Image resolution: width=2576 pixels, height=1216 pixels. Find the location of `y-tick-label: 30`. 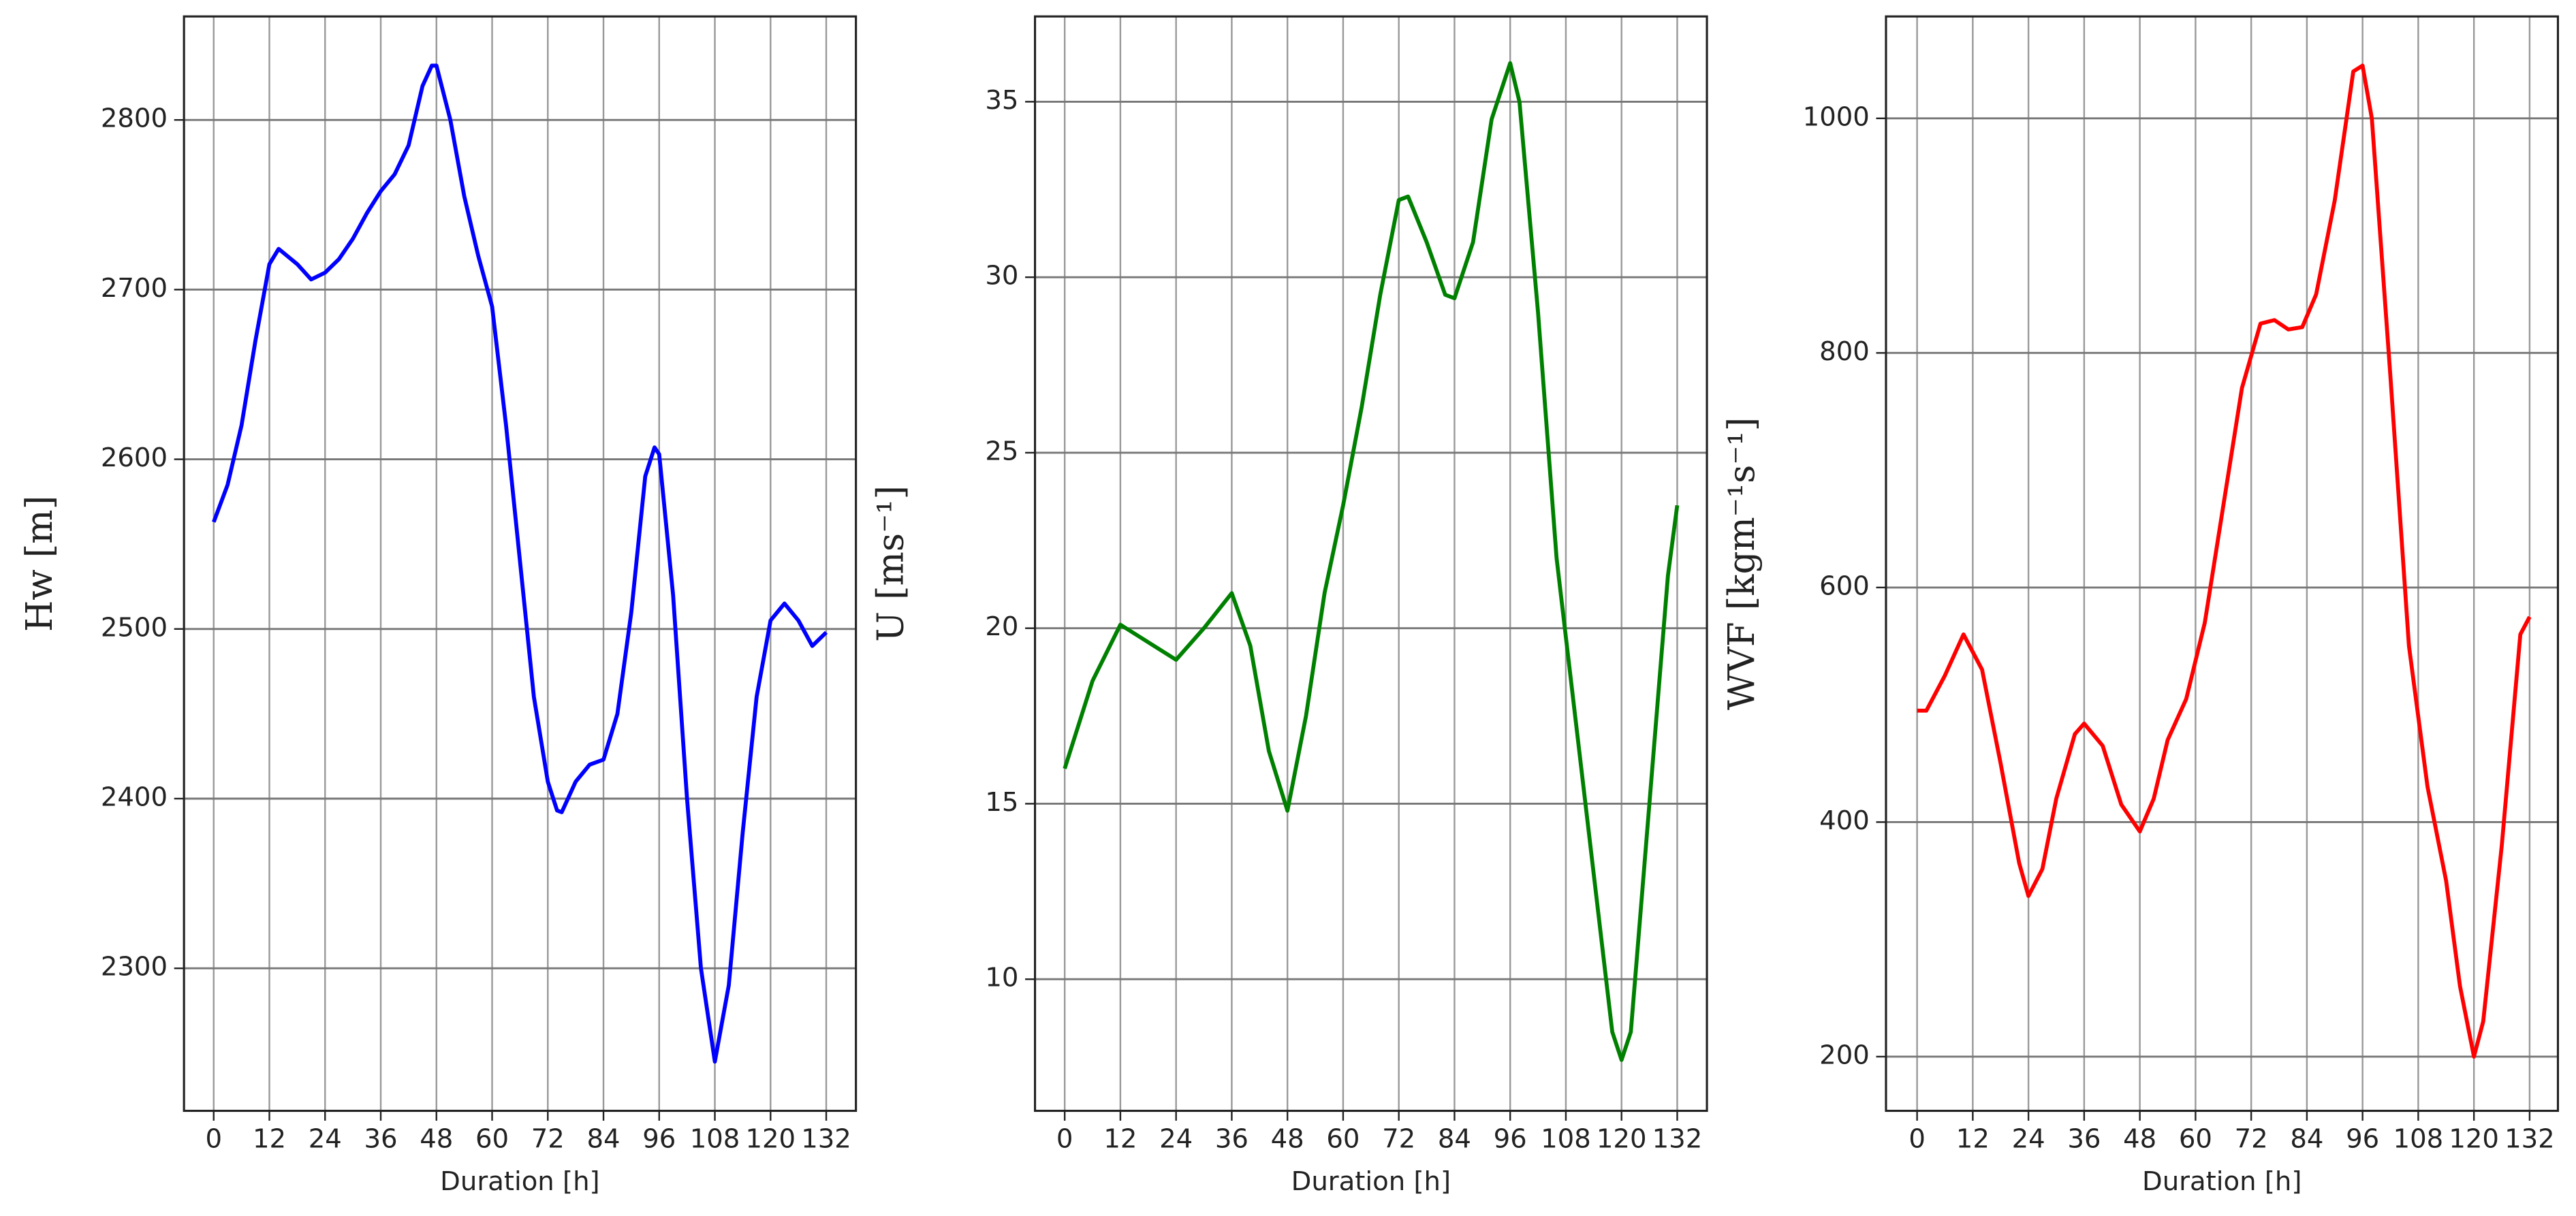

y-tick-label: 30 is located at coordinates (1001, 276).